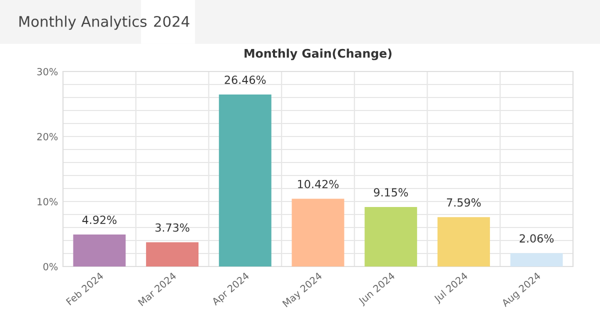 This screenshot has width=600, height=325. What do you see at coordinates (391, 192) in the screenshot?
I see `data-label: 9.15%` at bounding box center [391, 192].